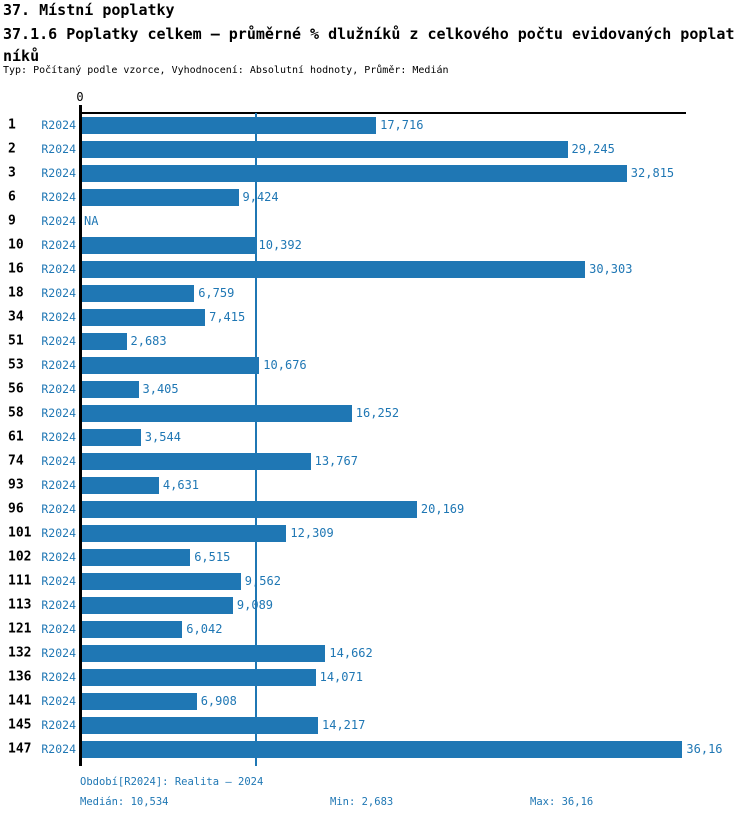  What do you see at coordinates (12, 125) in the screenshot?
I see `row-id-label: 1` at bounding box center [12, 125].